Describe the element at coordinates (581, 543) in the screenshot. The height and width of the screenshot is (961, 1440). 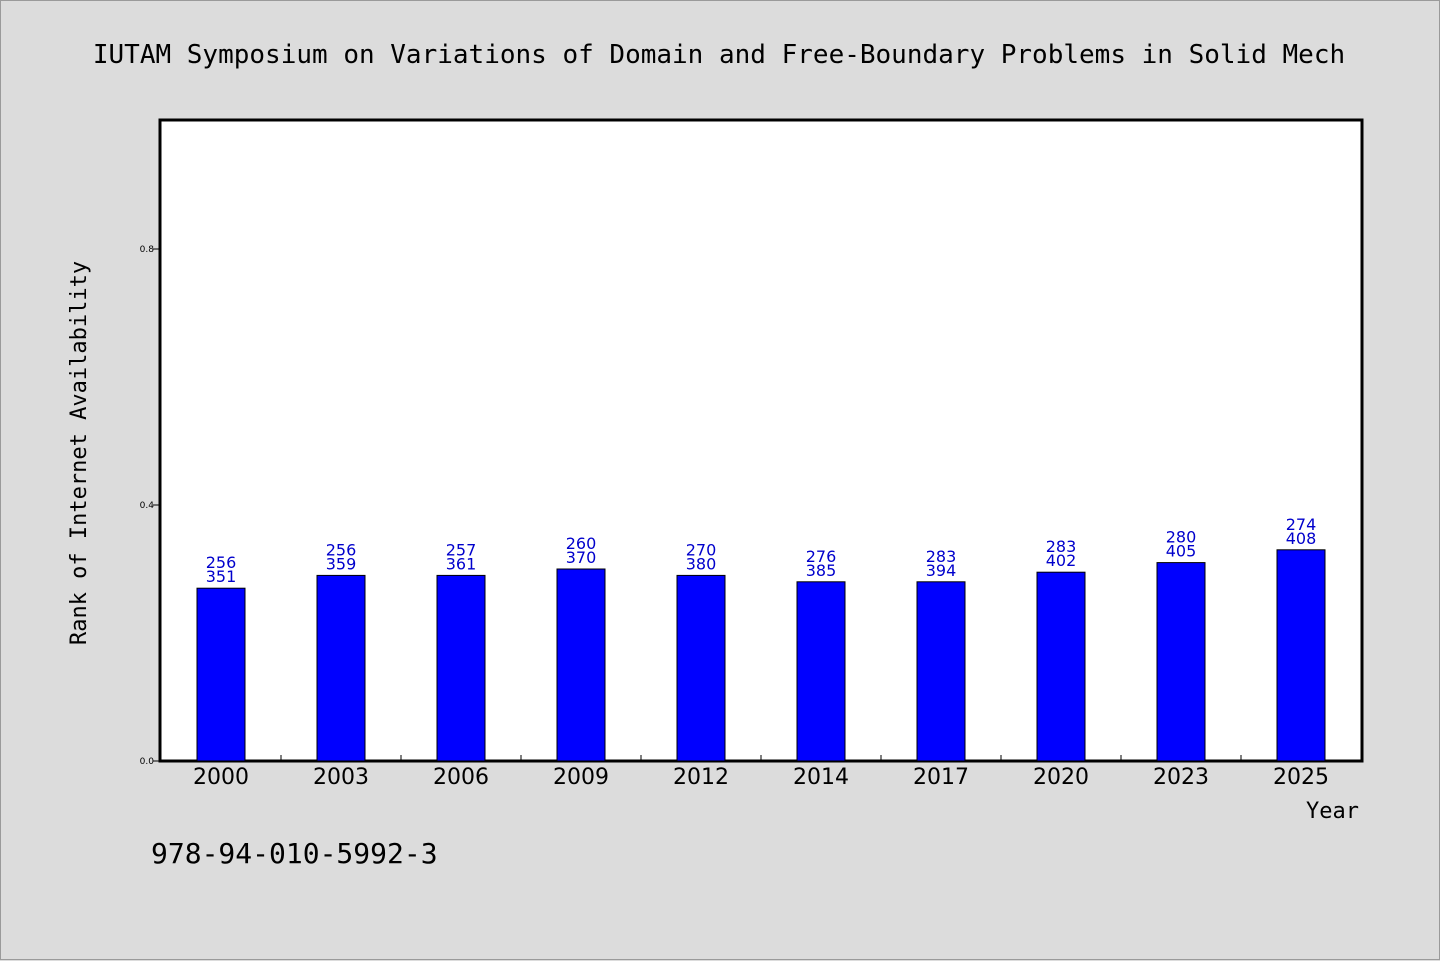
I see `bar-label-top: 260` at that location.